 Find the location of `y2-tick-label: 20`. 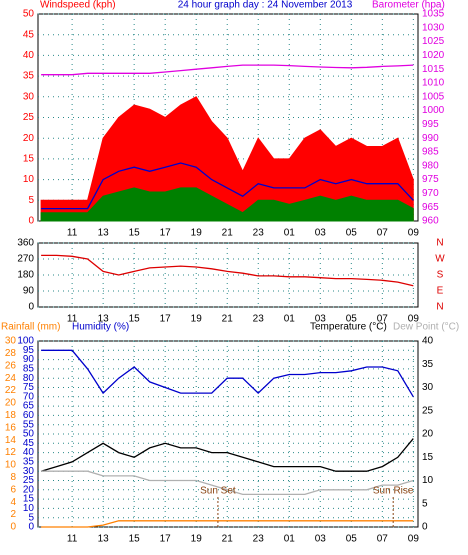

y2-tick-label: 20 is located at coordinates (428, 434).